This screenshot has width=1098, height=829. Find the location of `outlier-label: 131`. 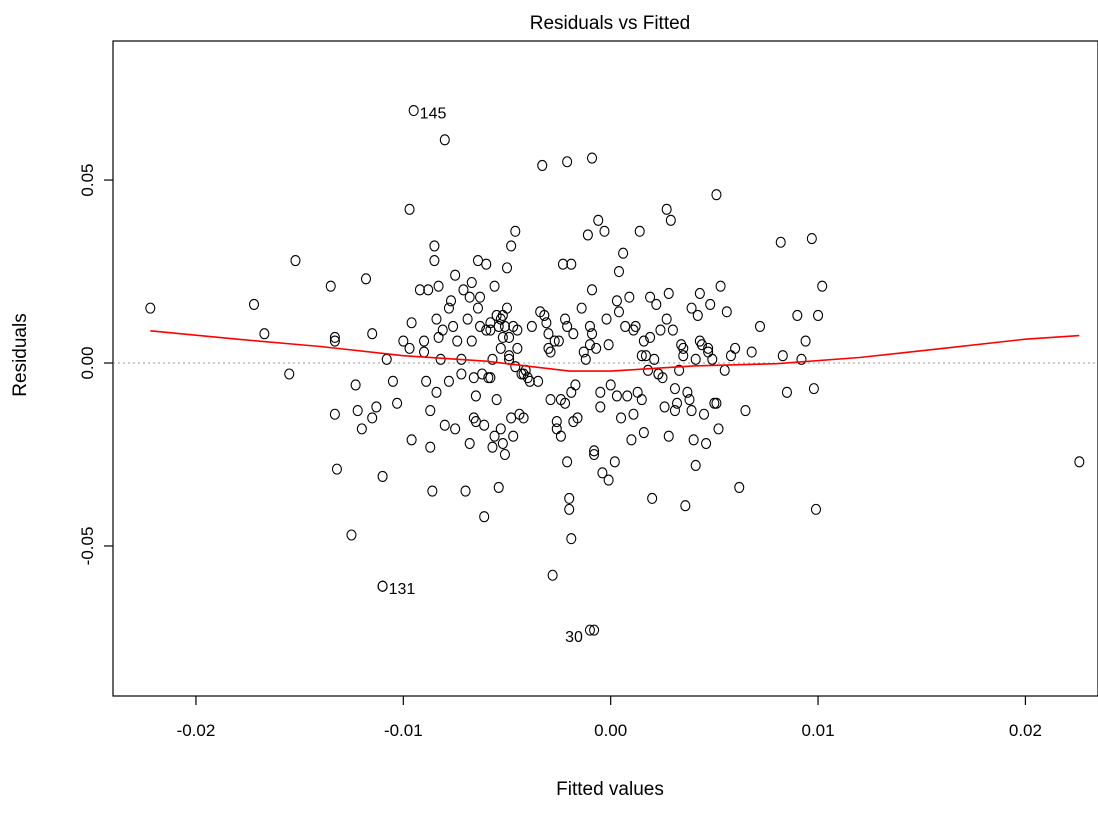

outlier-label: 131 is located at coordinates (402, 589).